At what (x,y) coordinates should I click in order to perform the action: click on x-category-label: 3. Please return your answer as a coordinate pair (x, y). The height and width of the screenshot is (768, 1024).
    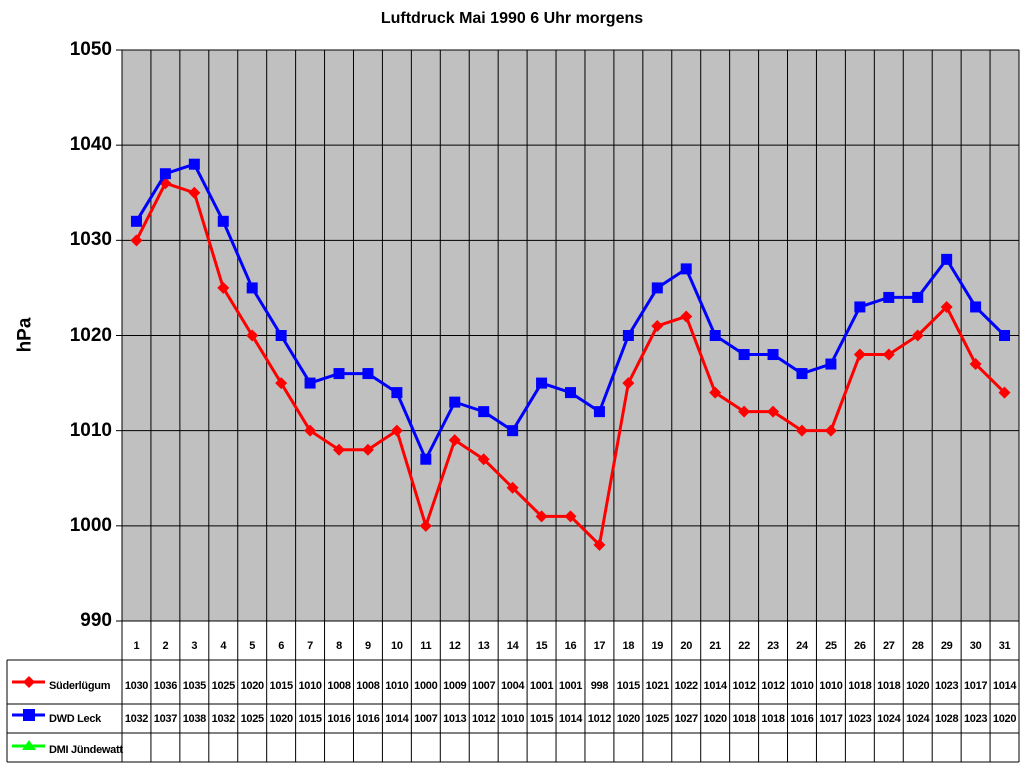
    Looking at the image, I should click on (194, 646).